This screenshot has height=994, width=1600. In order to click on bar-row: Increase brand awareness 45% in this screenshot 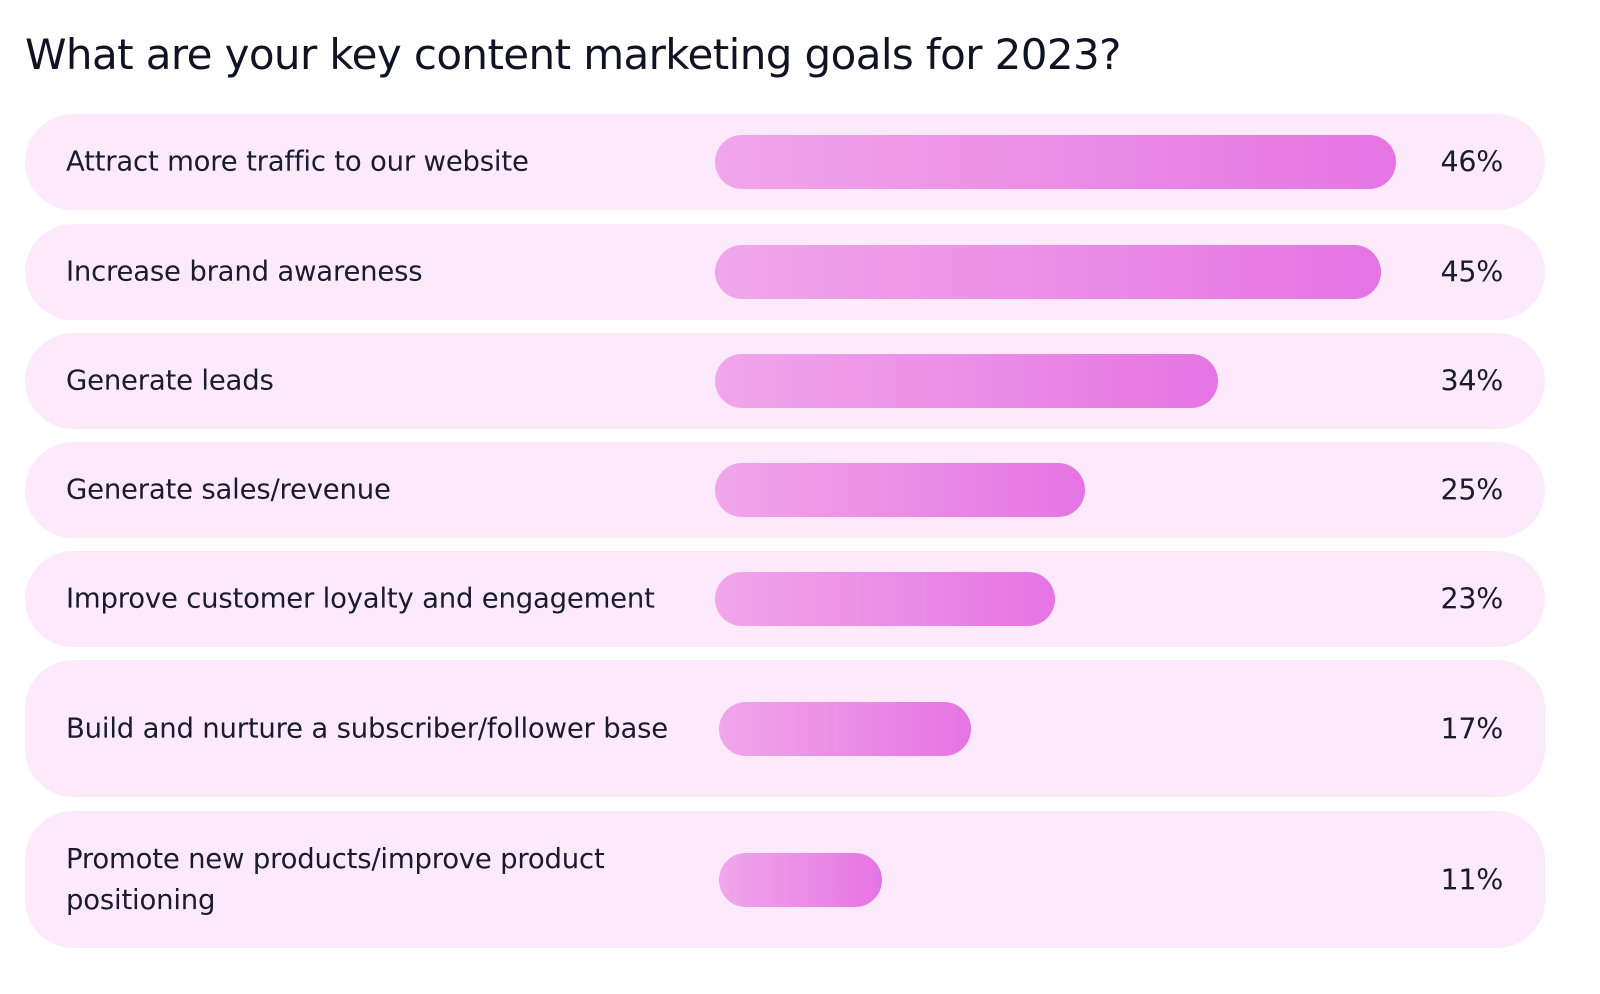, I will do `click(785, 272)`.